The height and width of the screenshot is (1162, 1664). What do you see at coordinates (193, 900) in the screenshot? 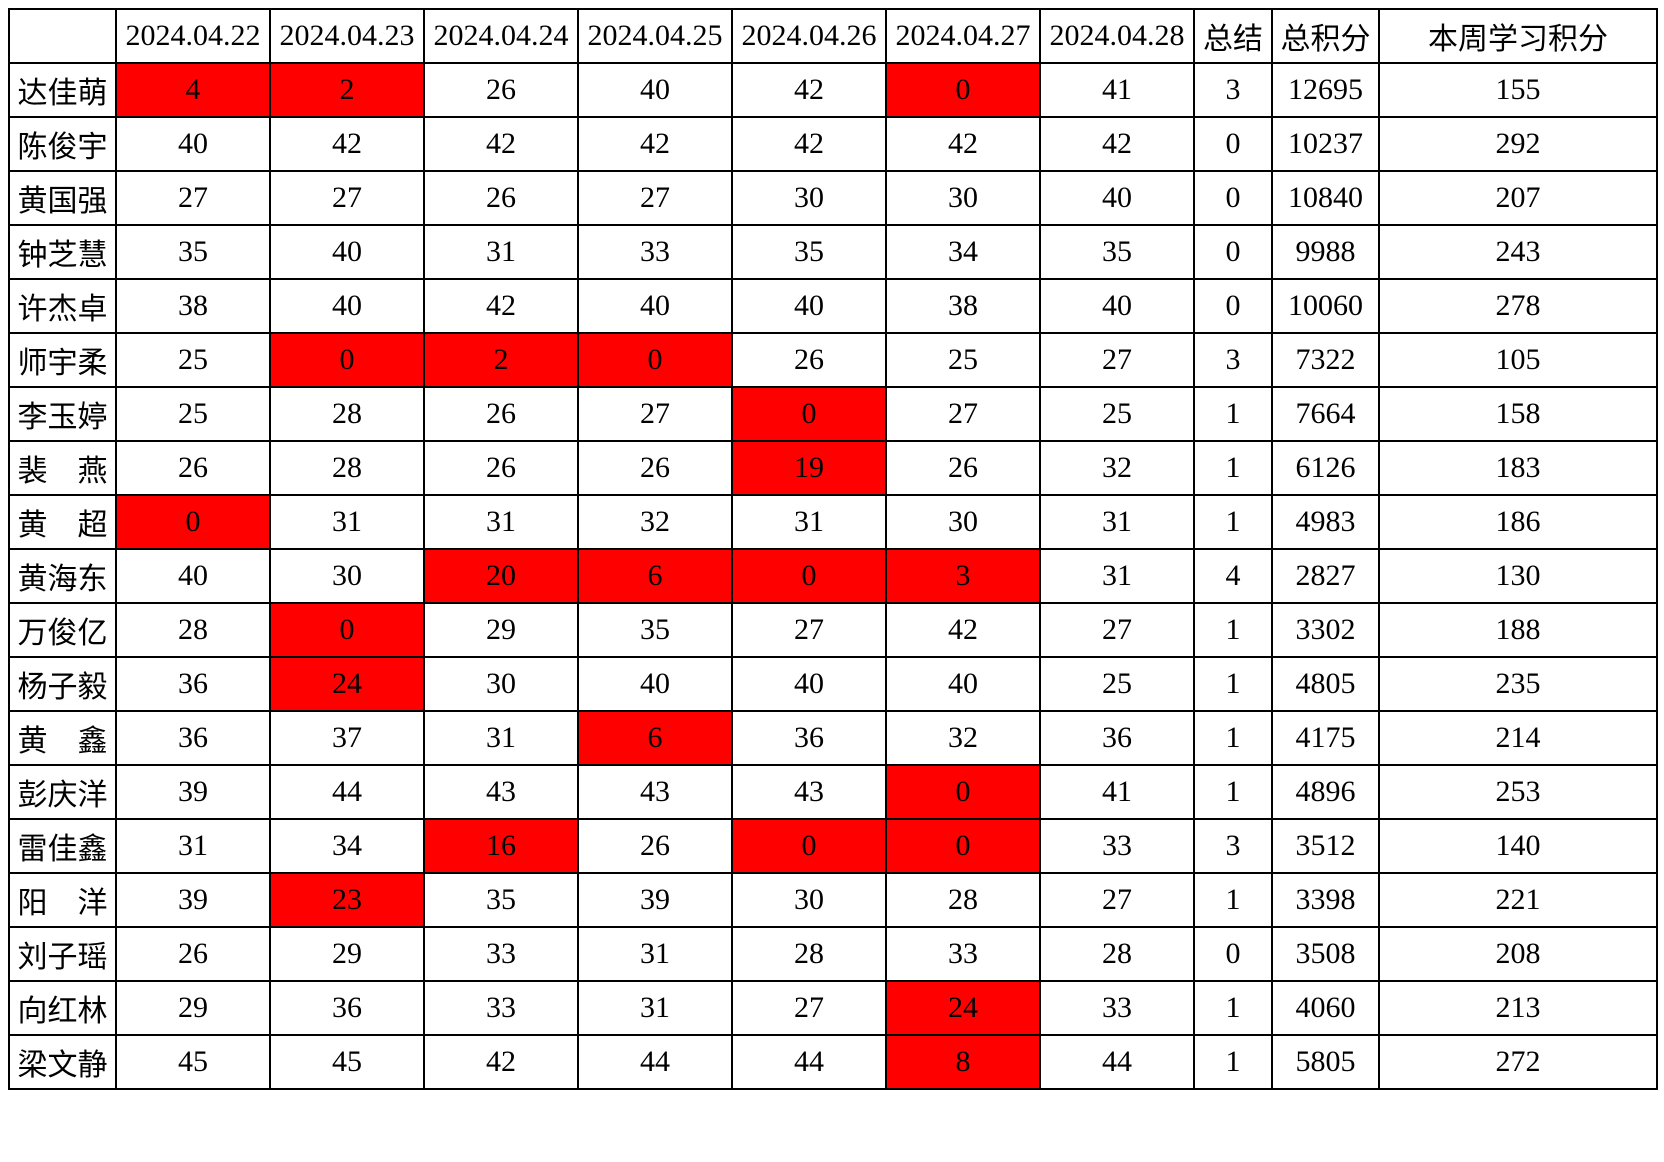
I see `daily-score-cell: 39` at bounding box center [193, 900].